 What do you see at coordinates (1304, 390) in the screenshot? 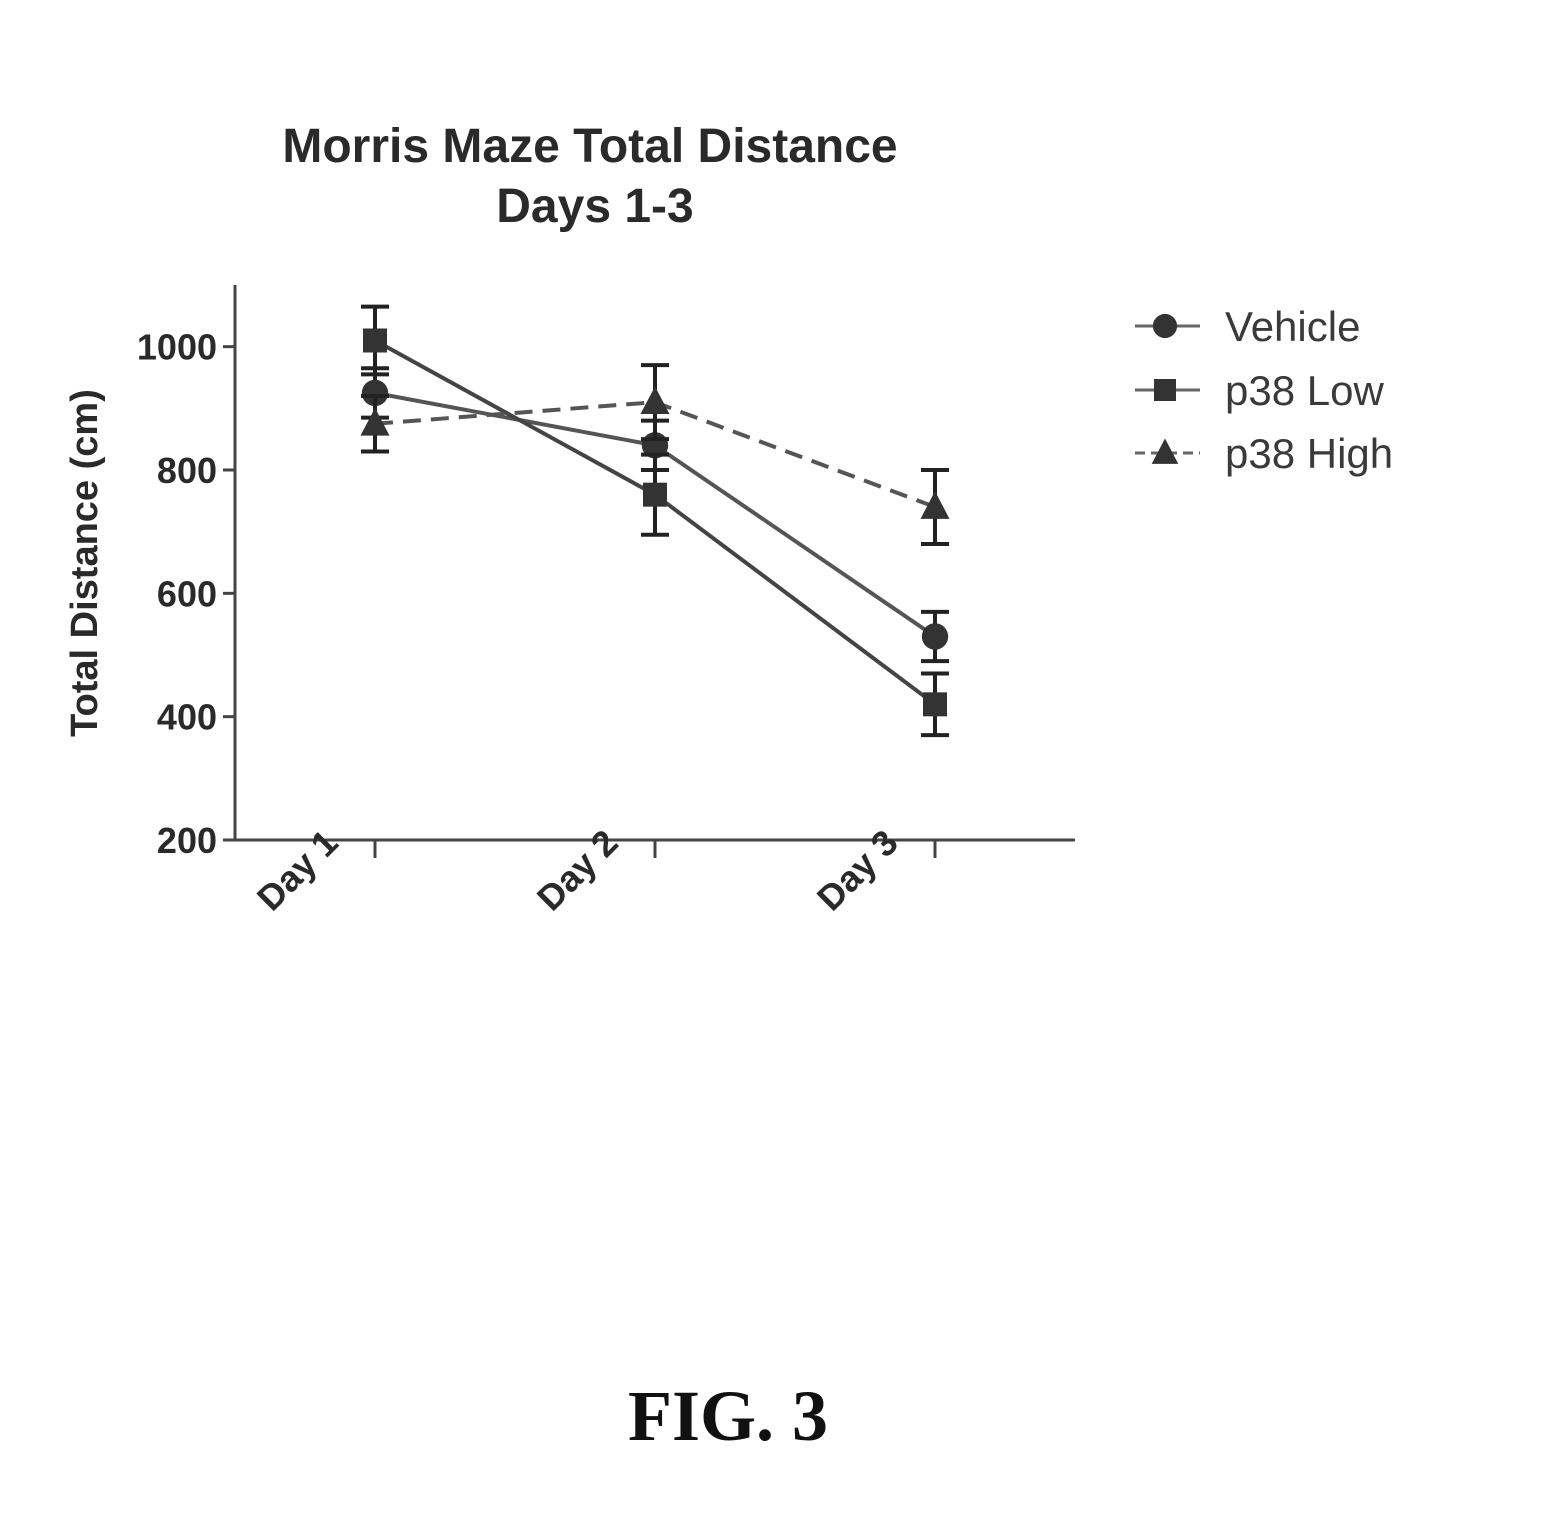
I see `legend-label: p38 Low` at bounding box center [1304, 390].